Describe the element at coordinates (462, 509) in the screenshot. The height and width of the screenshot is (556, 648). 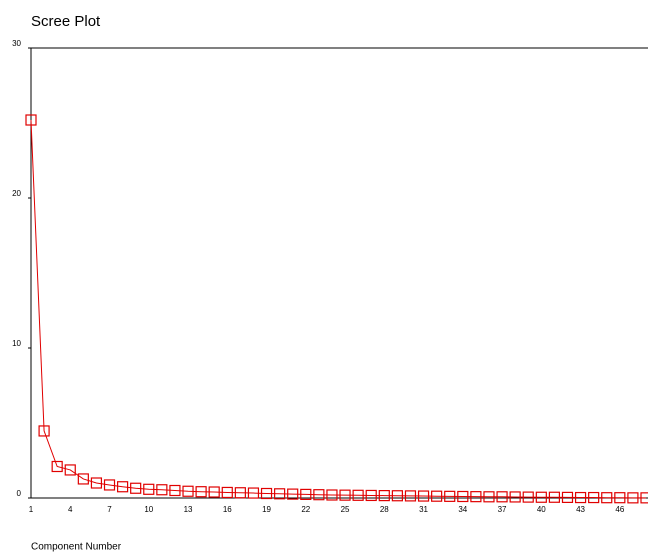
I see `x-tick-label: 34` at that location.